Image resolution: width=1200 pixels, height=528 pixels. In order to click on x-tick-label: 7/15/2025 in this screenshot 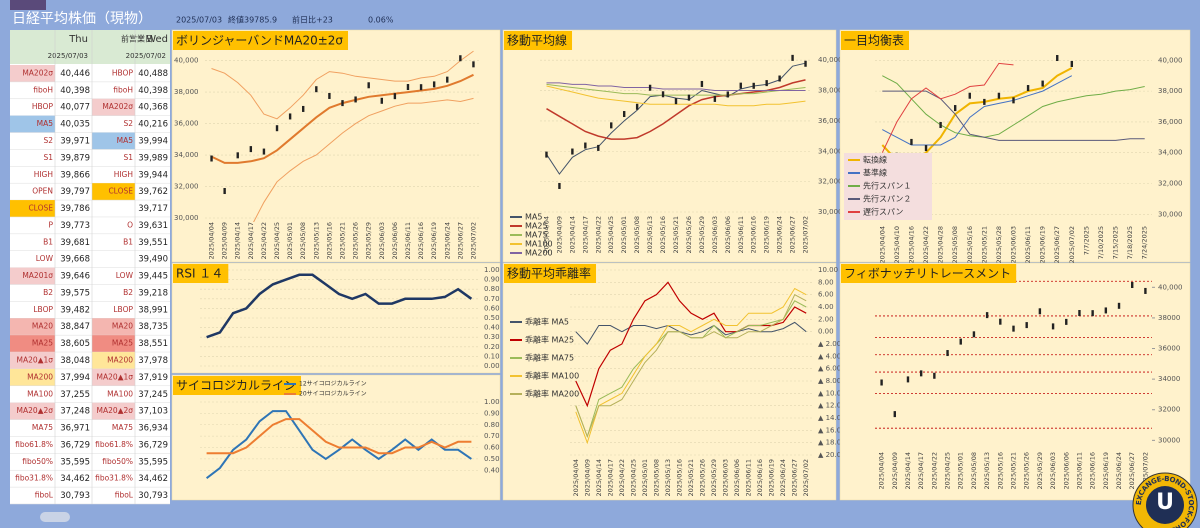, I will do `click(1116, 242)`.